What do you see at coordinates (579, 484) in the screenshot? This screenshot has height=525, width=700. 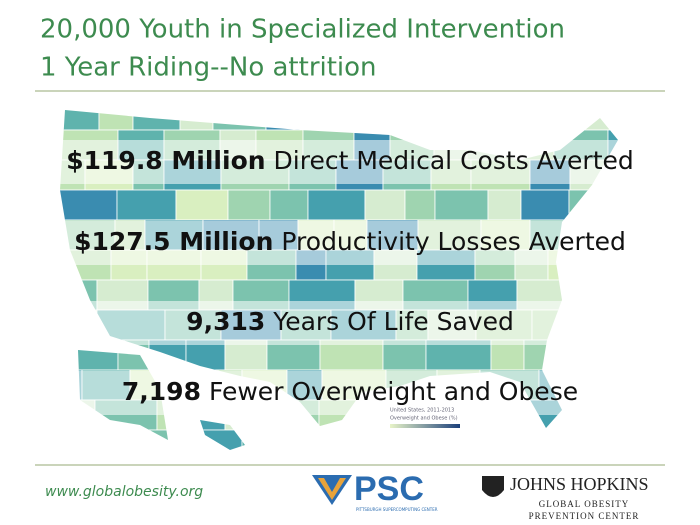 I see `jhu-name: JOHNS HOPKINS` at bounding box center [579, 484].